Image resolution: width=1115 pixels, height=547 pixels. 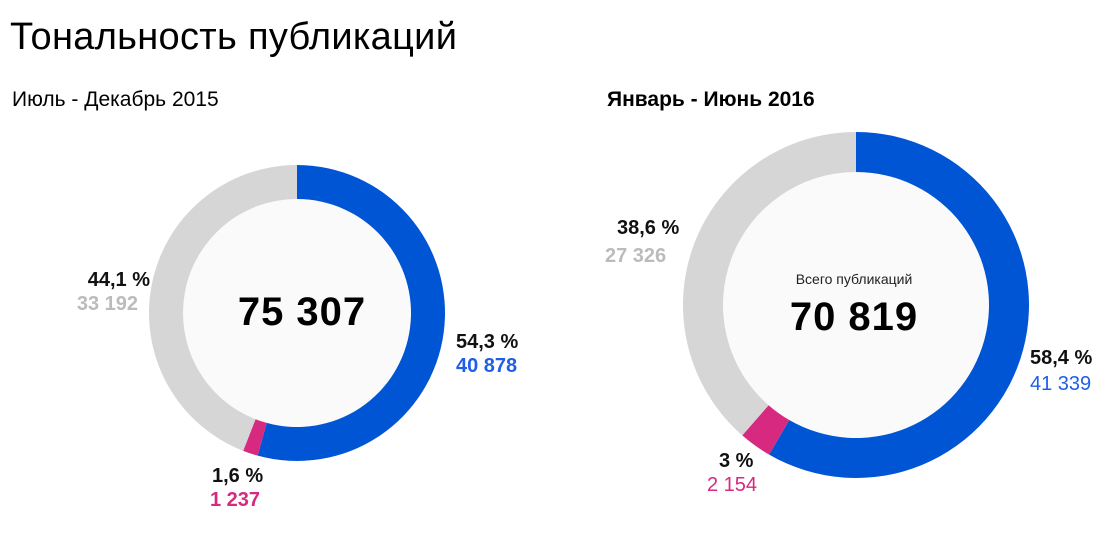 What do you see at coordinates (302, 312) in the screenshot?
I see `total-2015: 75 307` at bounding box center [302, 312].